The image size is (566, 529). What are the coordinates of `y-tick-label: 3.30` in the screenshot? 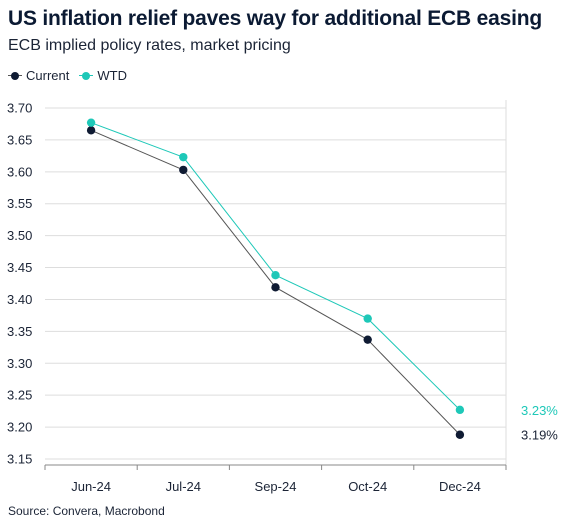 It's located at (19, 363).